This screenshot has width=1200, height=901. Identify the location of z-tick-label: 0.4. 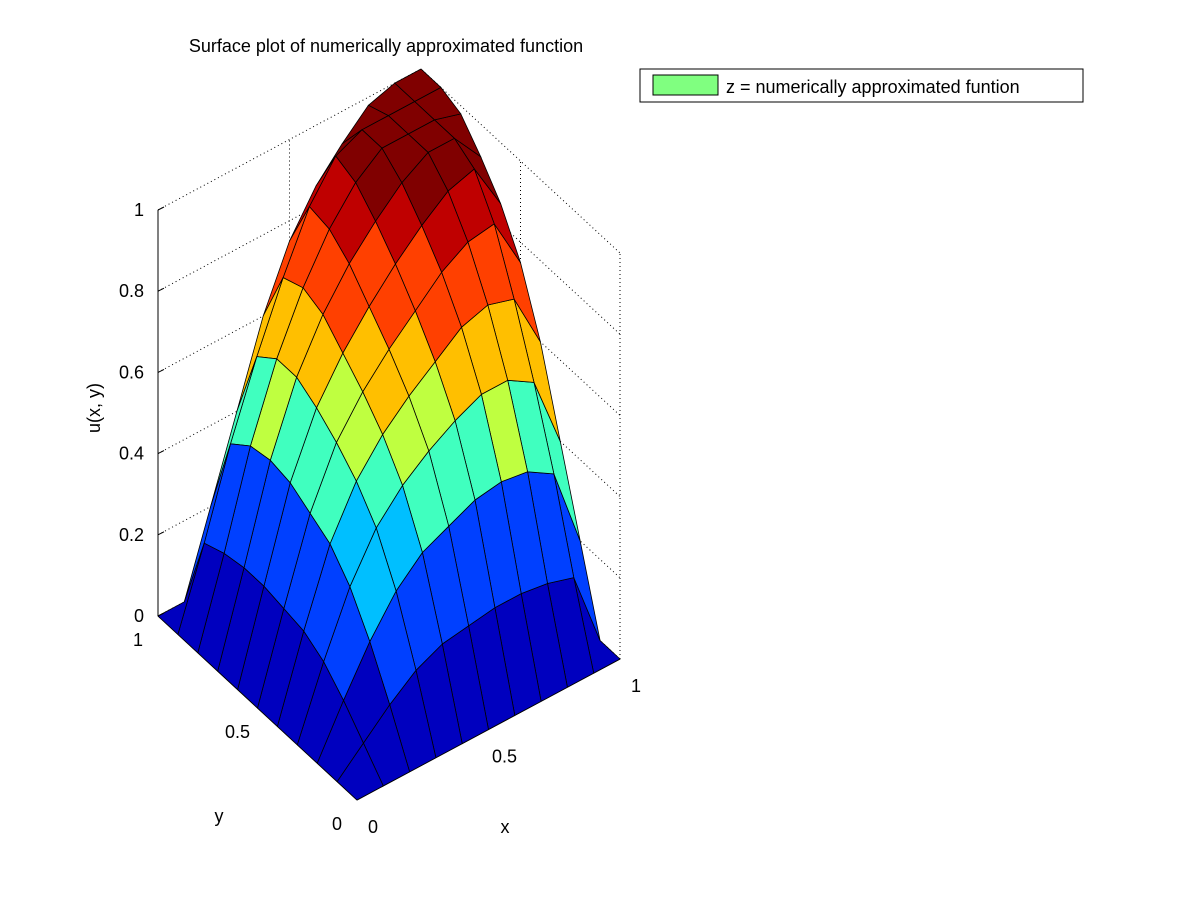
(131, 454).